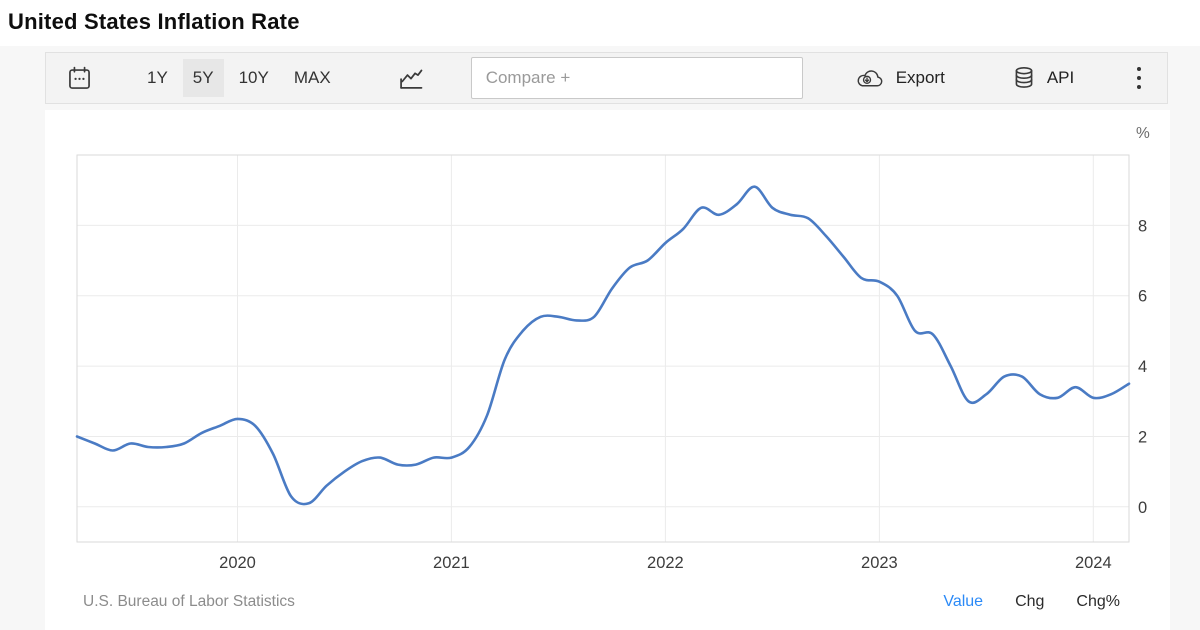 The height and width of the screenshot is (630, 1200). I want to click on y-tick-label: 4, so click(1142, 367).